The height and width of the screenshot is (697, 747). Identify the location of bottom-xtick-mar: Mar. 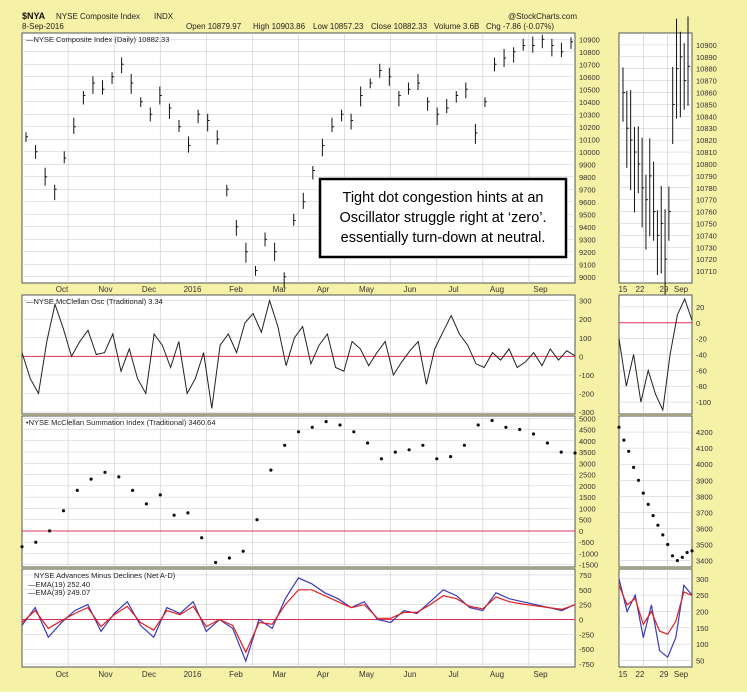
(280, 674).